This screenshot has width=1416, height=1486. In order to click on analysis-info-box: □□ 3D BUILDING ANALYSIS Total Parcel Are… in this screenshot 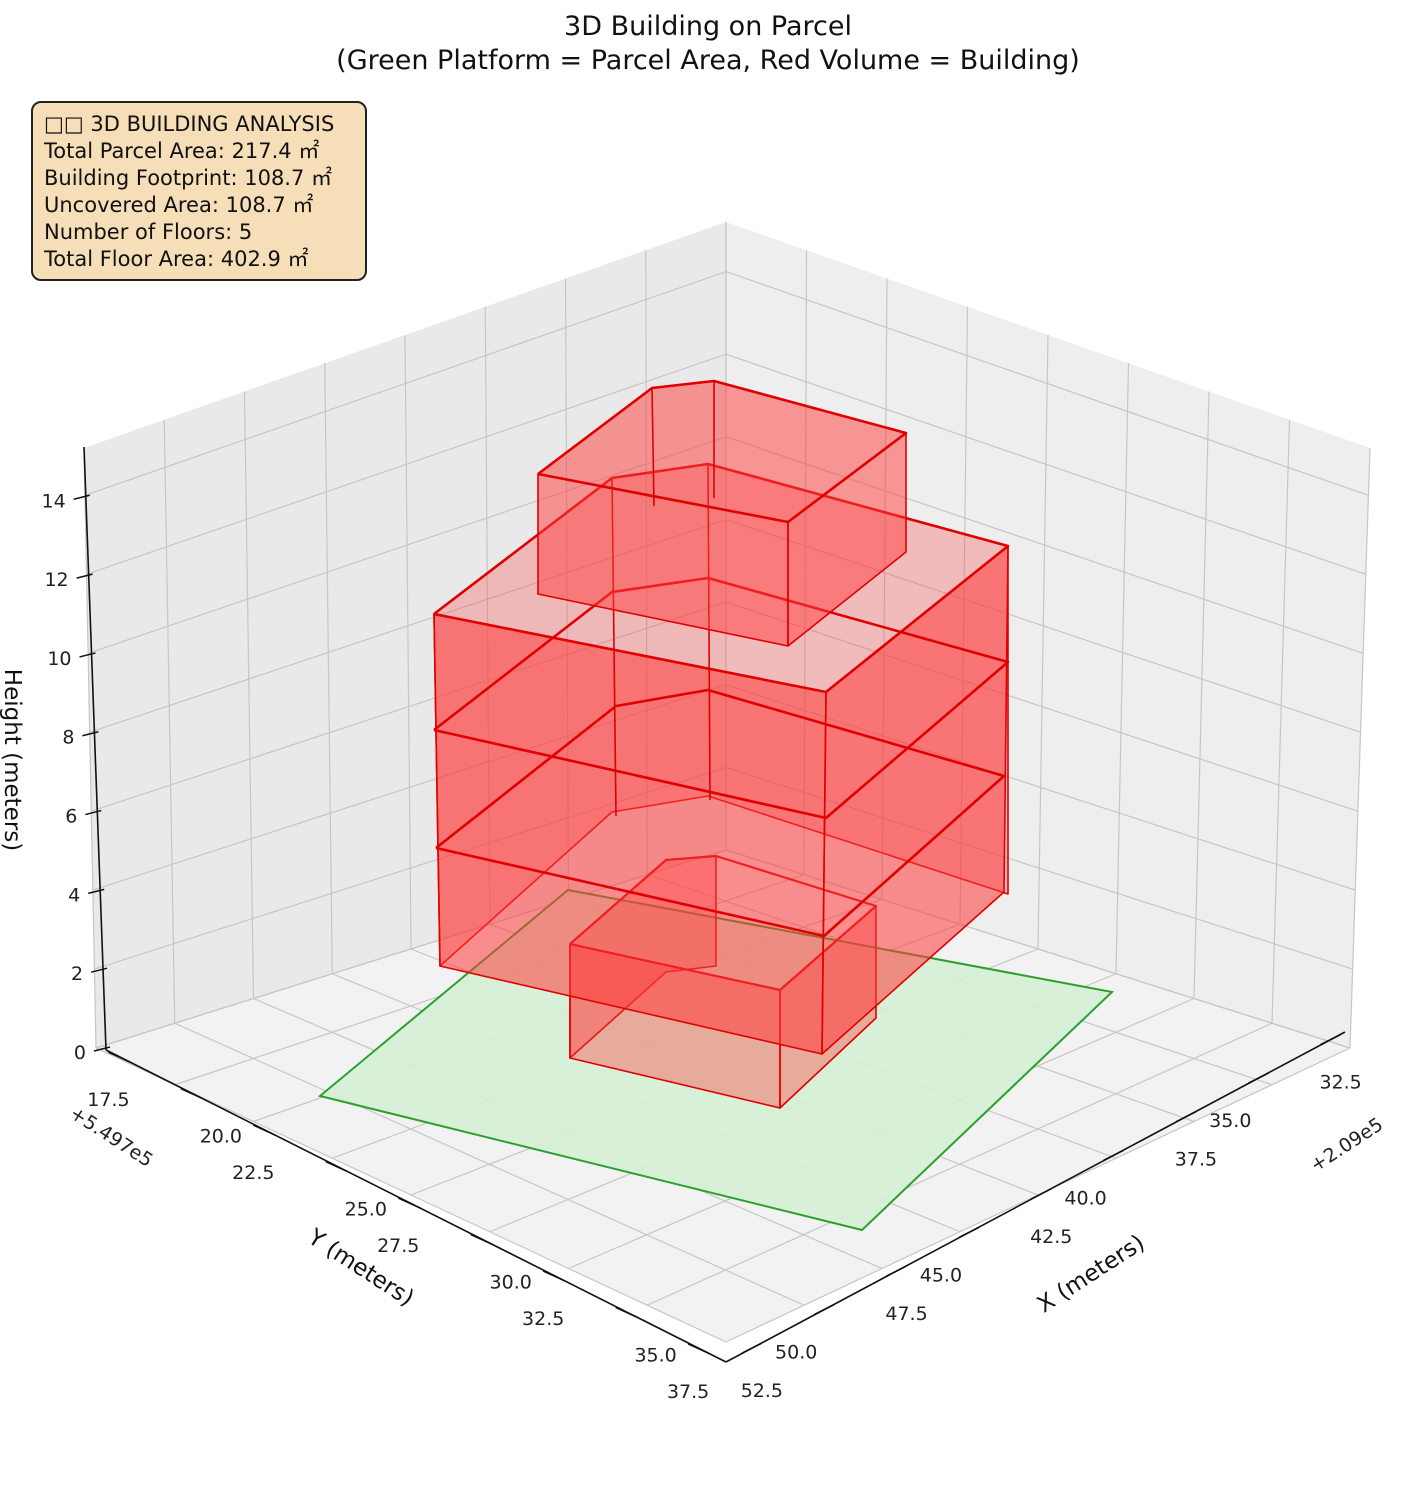, I will do `click(199, 191)`.